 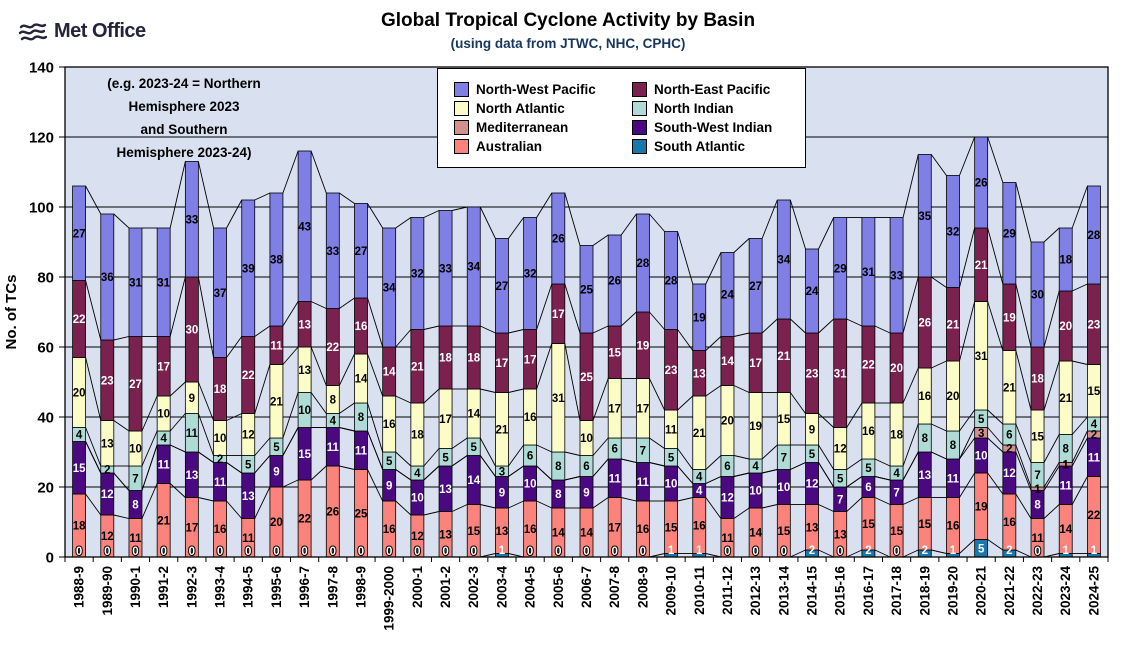 I want to click on x-tick-label: 1993-4, so click(x=220, y=587).